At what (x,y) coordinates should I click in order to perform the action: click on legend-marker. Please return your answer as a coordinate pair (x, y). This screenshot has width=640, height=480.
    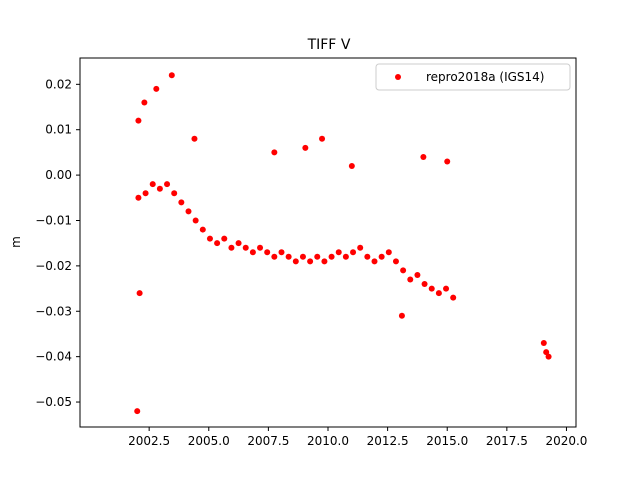
    Looking at the image, I should click on (398, 77).